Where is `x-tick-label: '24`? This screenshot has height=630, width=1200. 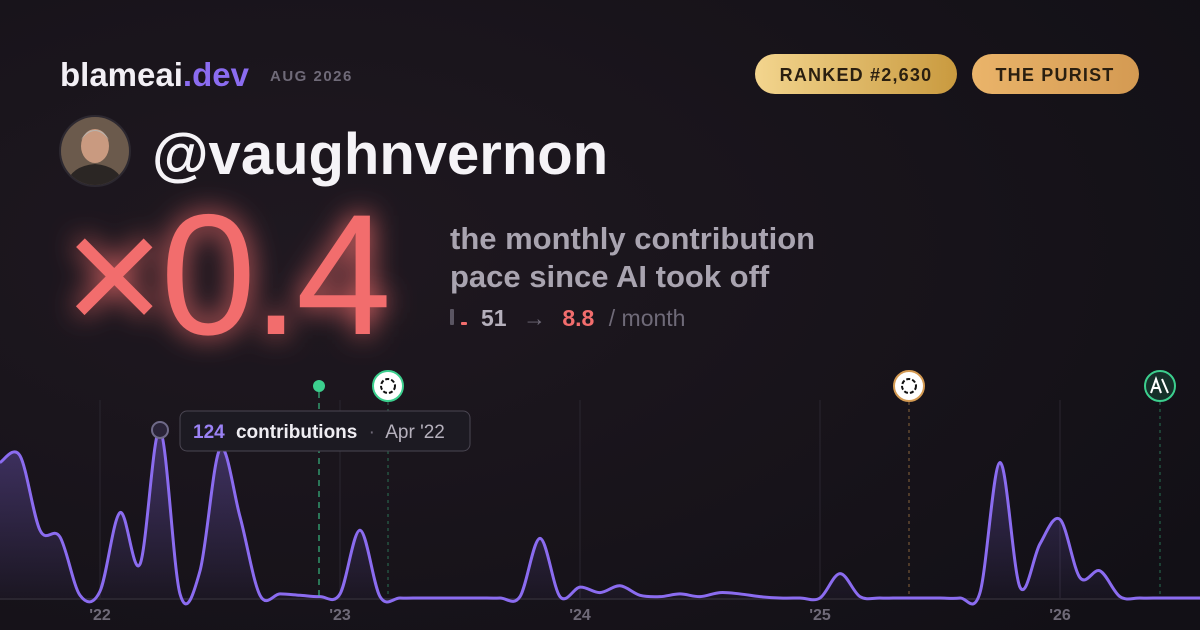
x-tick-label: '24 is located at coordinates (580, 615).